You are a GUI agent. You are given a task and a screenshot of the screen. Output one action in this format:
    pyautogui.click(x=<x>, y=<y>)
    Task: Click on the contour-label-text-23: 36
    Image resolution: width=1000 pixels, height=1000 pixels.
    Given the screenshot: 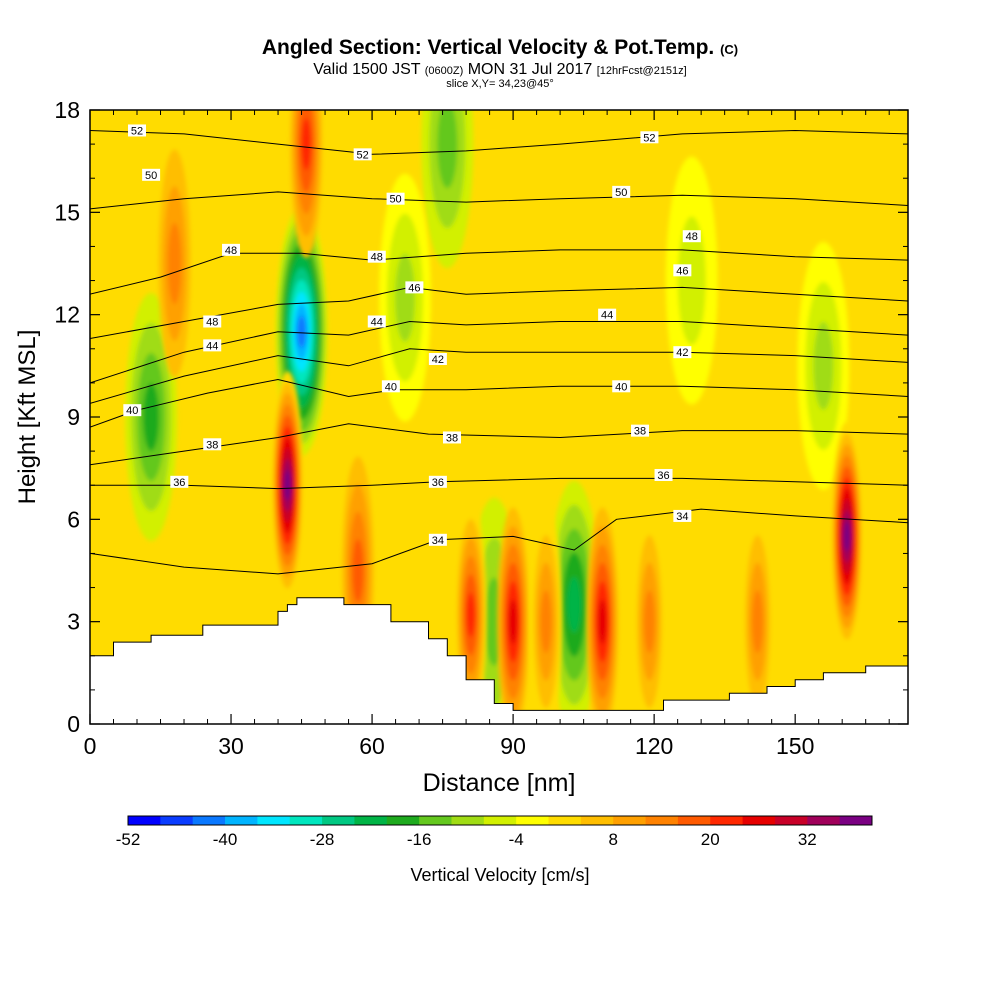 What is the action you would take?
    pyautogui.click(x=179, y=483)
    